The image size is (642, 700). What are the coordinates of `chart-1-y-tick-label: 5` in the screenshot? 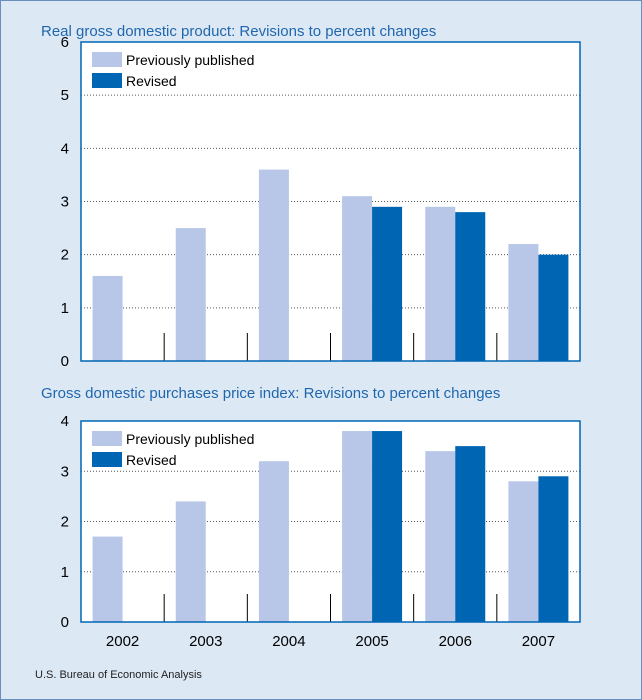 It's located at (65, 95).